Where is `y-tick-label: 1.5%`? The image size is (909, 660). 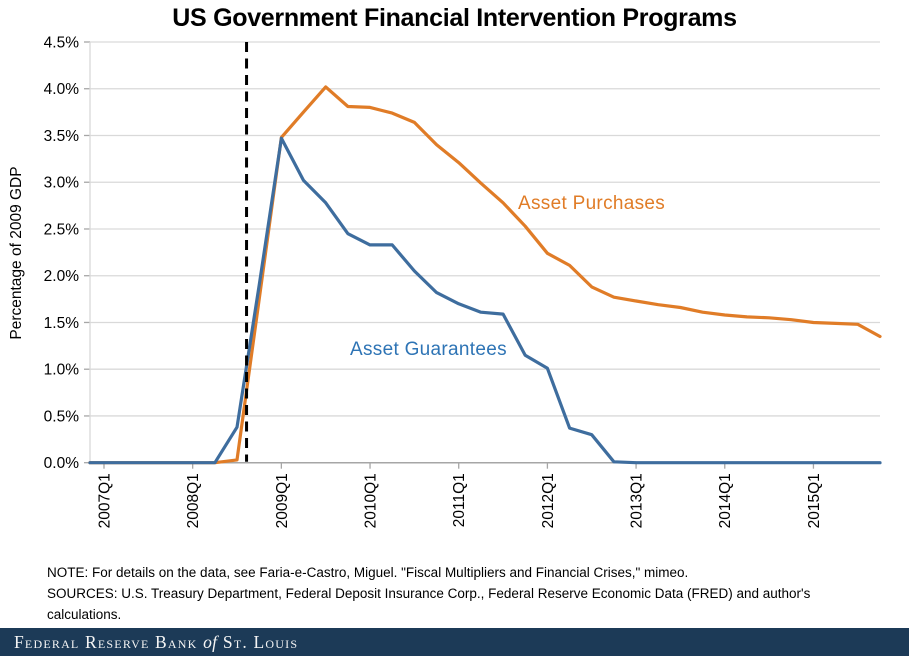
y-tick-label: 1.5% is located at coordinates (62, 323).